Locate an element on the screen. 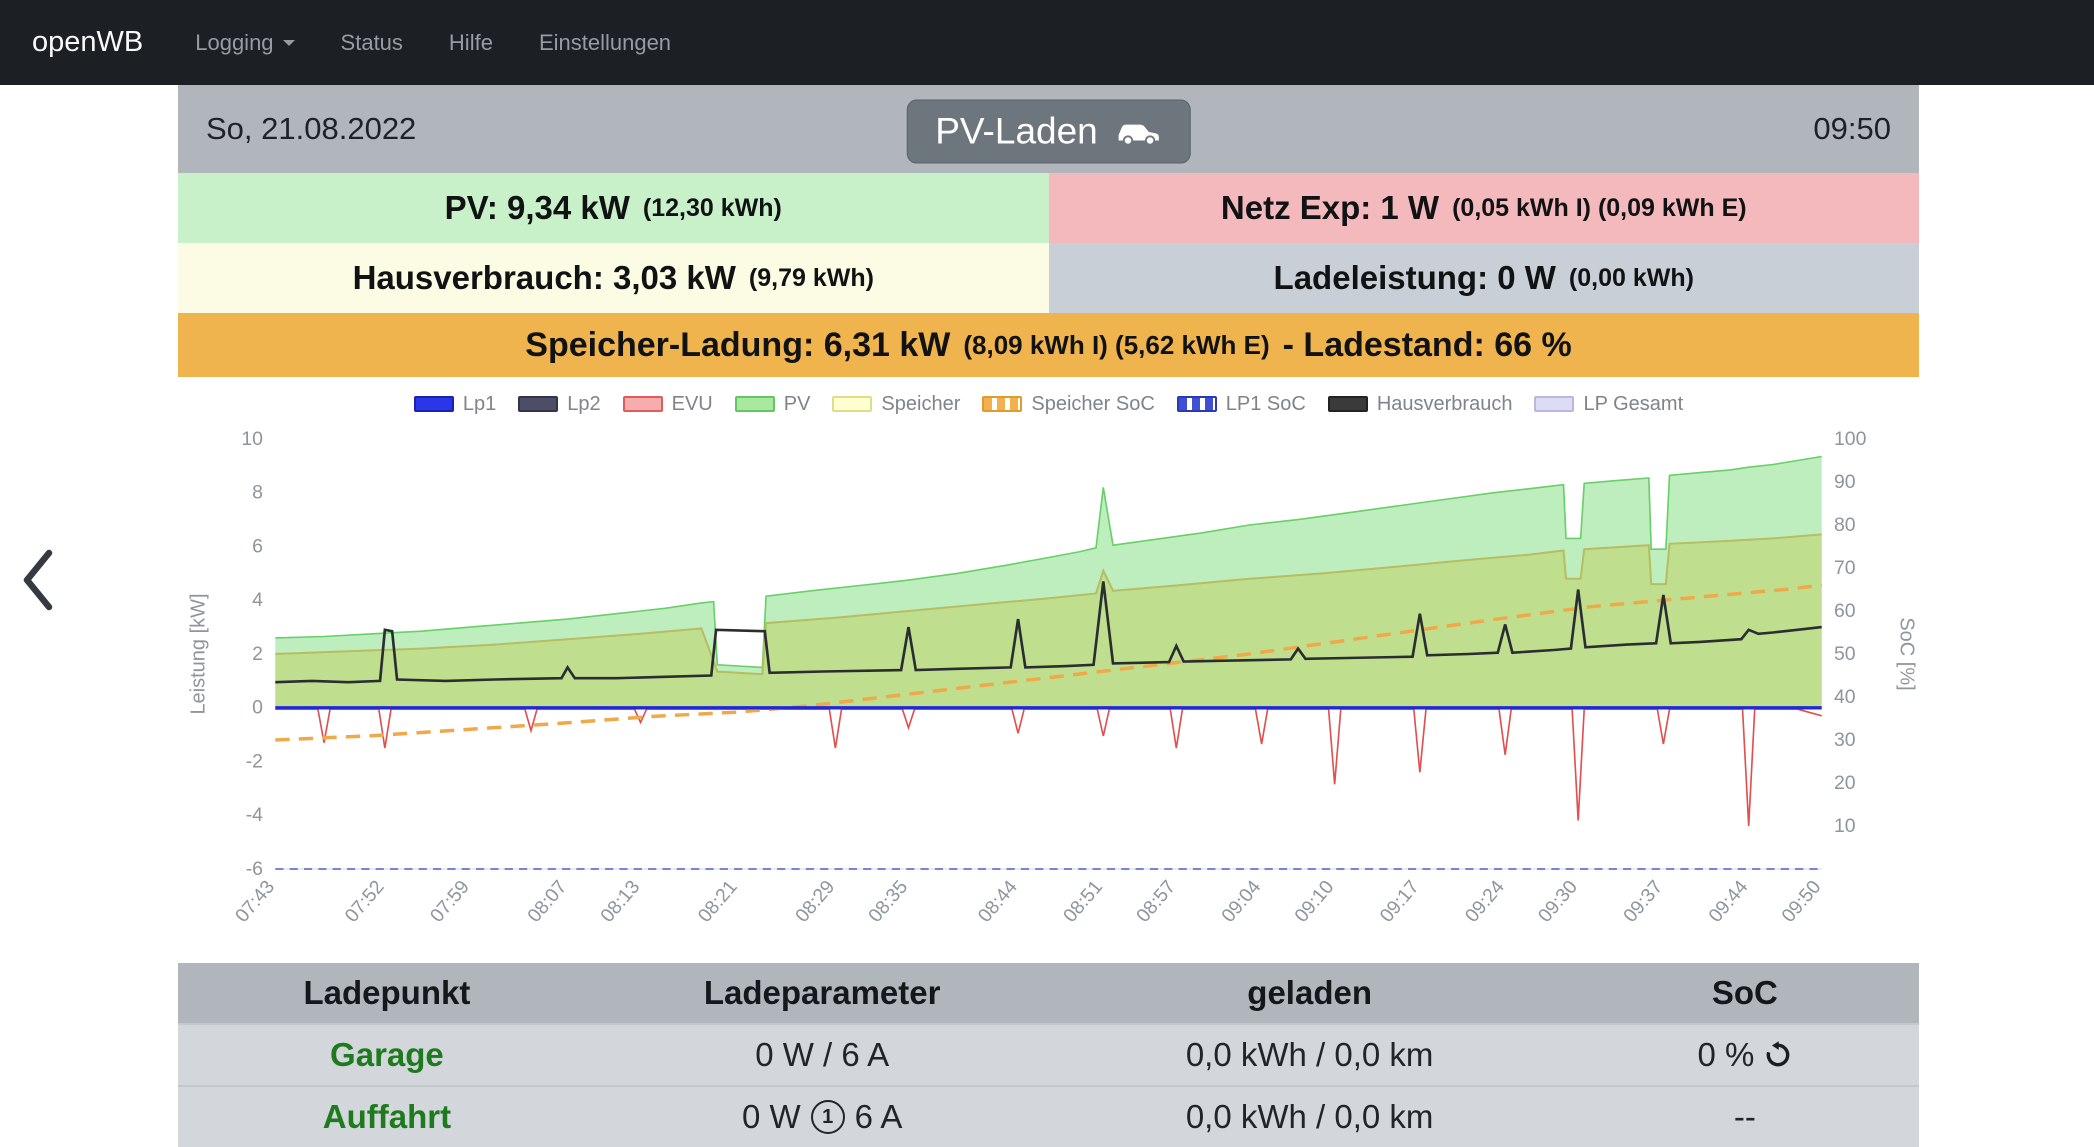 The image size is (2094, 1147). table-row: Garage 0 W / 6 A 0,0 kWh / 0,0 km 0 % is located at coordinates (1048, 1054).